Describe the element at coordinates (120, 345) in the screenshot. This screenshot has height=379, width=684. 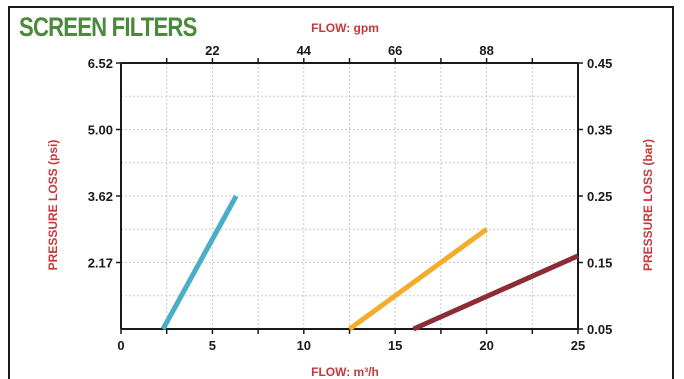
I see `x-tick-label: 0` at that location.